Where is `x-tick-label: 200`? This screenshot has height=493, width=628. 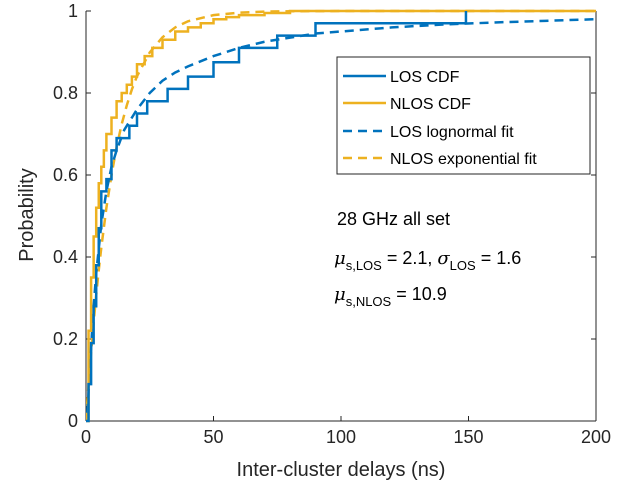 x-tick-label: 200 is located at coordinates (596, 437).